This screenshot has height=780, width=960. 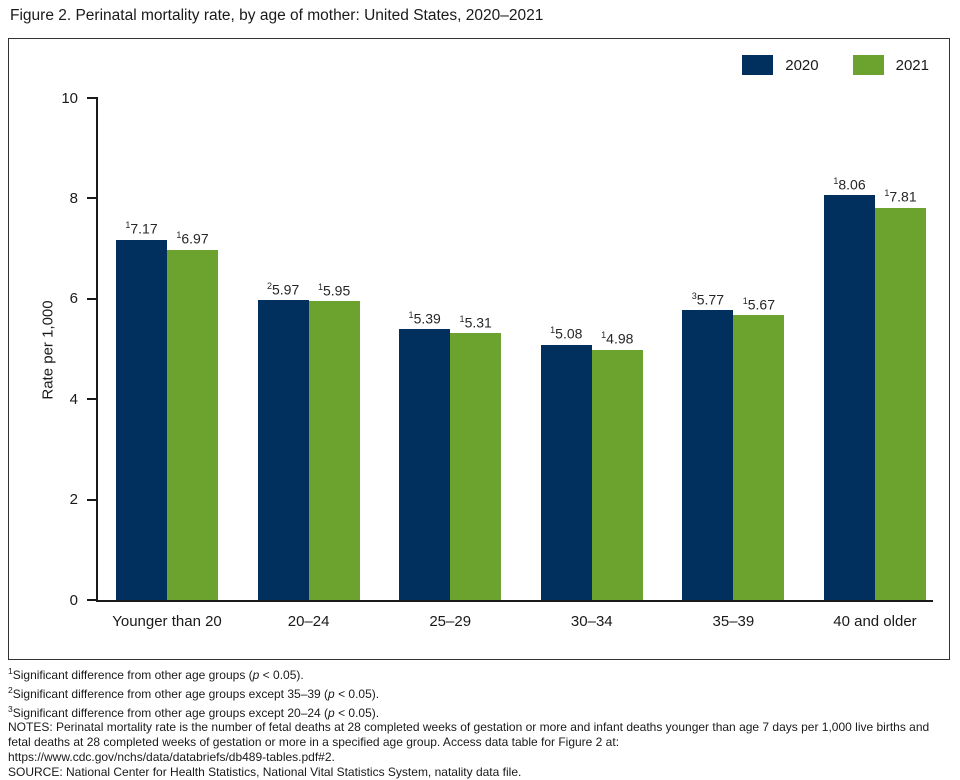 What do you see at coordinates (780, 65) in the screenshot?
I see `legend-item-2020: 2020` at bounding box center [780, 65].